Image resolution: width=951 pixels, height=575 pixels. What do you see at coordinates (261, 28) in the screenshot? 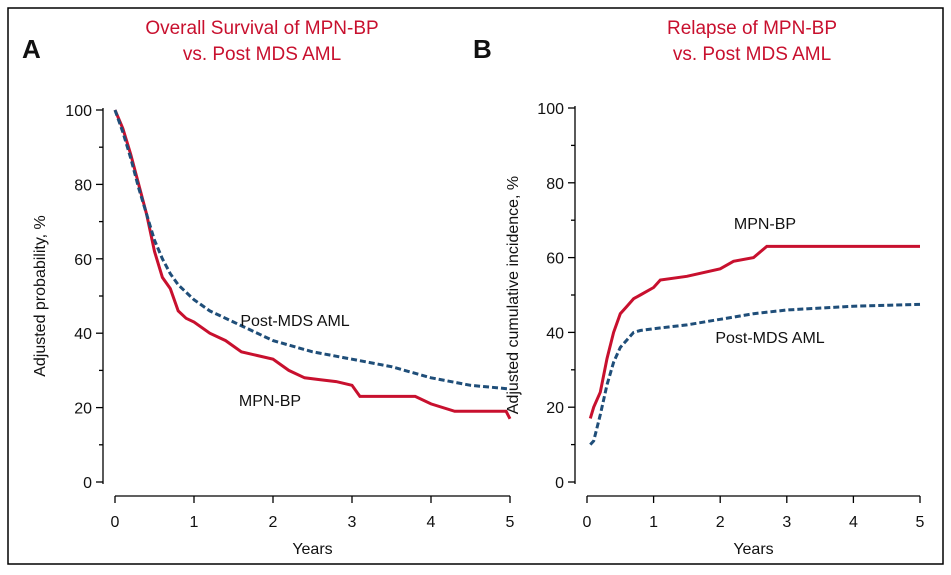
I see `chart-title: Overall Survival of MPN-BP` at bounding box center [261, 28].